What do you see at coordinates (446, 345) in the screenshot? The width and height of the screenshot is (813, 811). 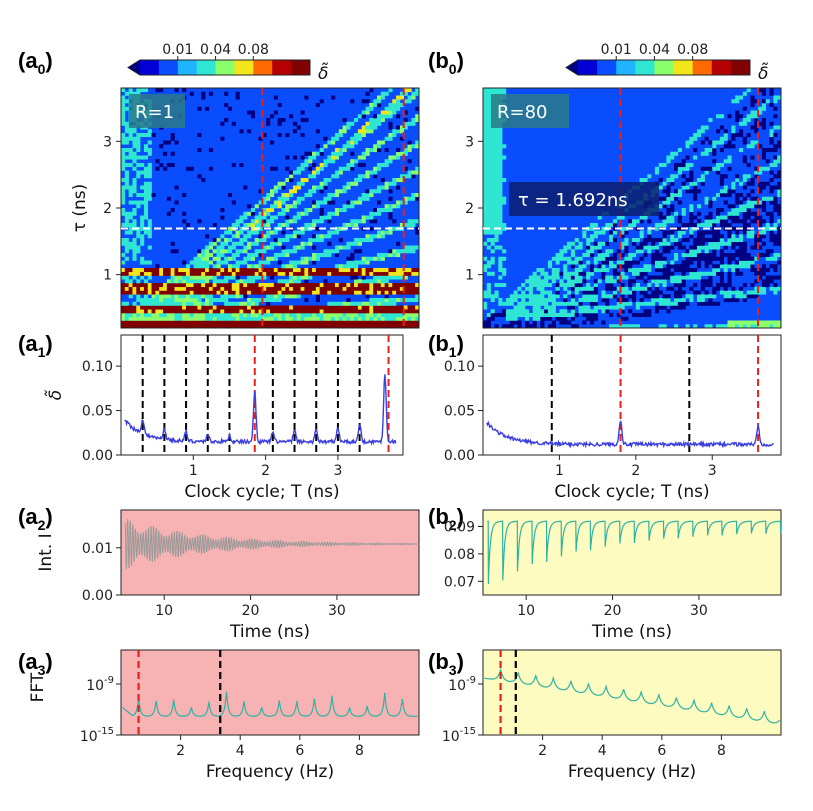 I see `panel-label-b1: (b1)` at bounding box center [446, 345].